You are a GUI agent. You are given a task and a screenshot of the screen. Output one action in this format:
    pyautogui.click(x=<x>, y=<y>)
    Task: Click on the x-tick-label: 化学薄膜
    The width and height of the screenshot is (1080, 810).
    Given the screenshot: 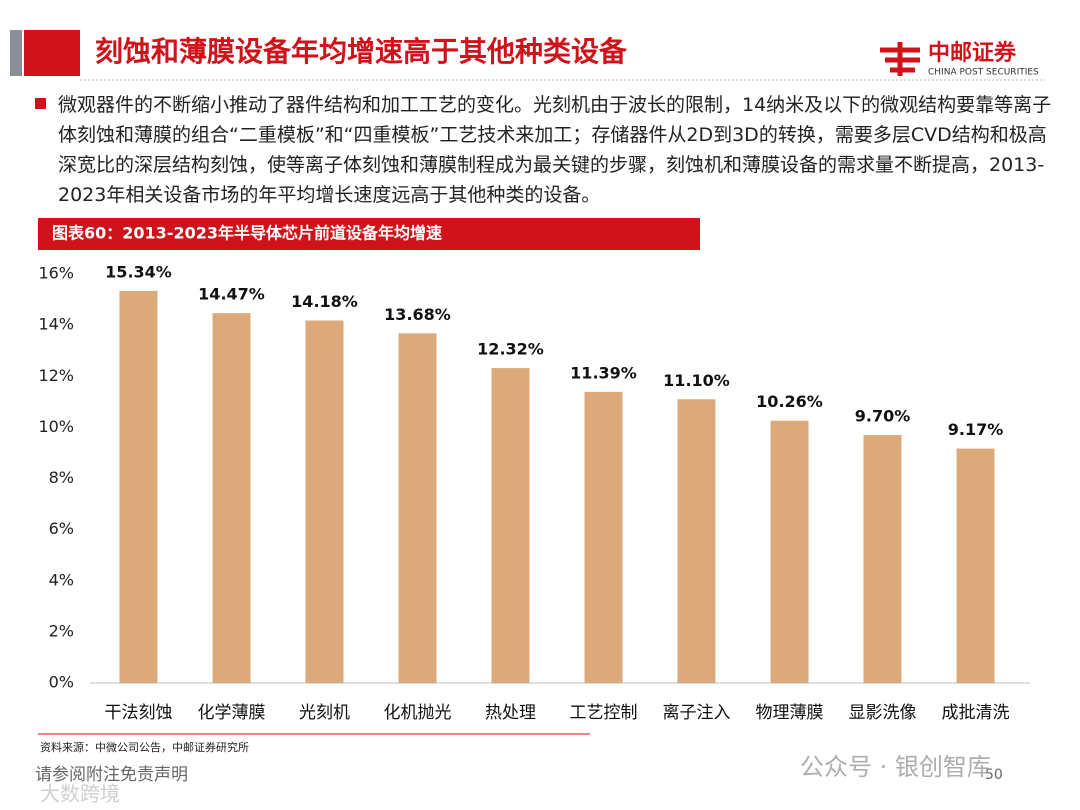 What is the action you would take?
    pyautogui.click(x=232, y=713)
    